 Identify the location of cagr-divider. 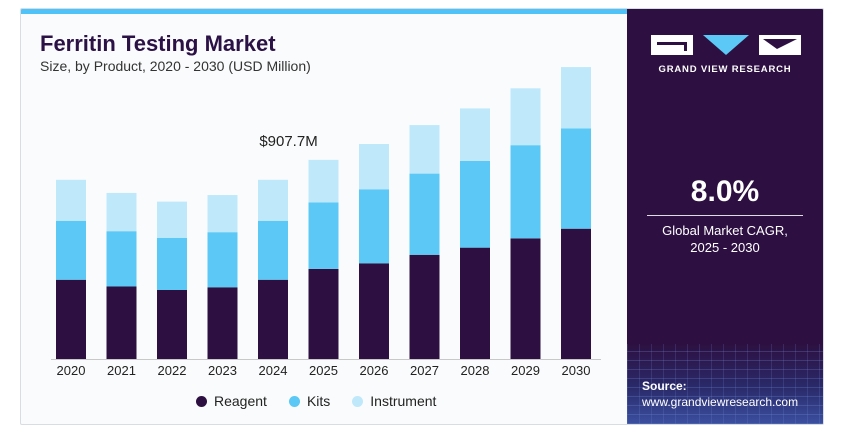
(725, 215).